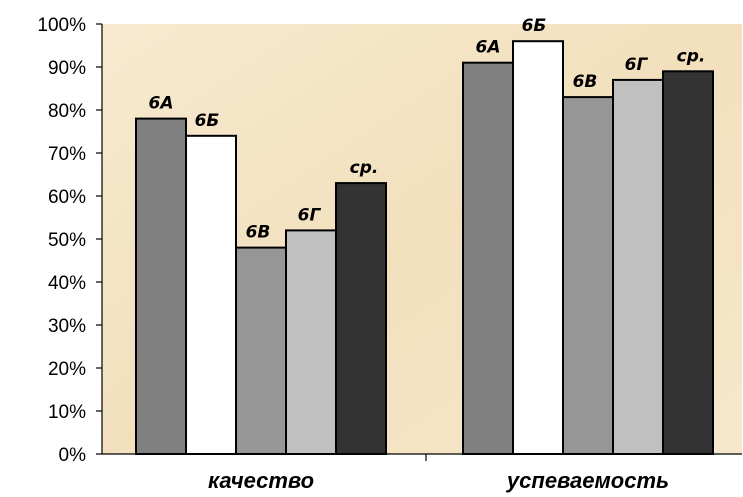  I want to click on y-tick-label: 20%, so click(67, 369).